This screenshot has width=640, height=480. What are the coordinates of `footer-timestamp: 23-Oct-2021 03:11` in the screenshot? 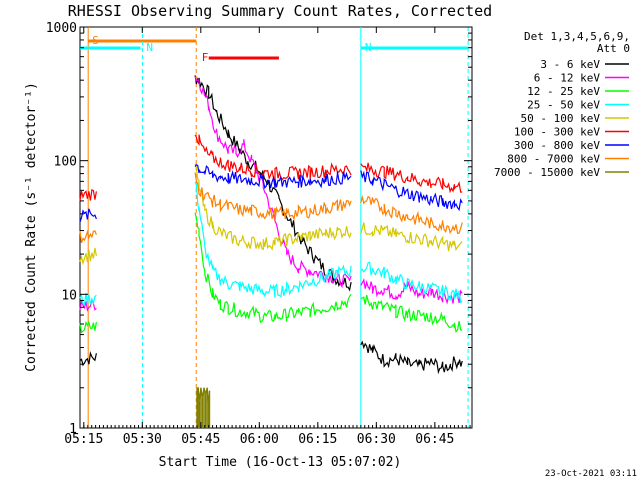 It's located at (591, 474).